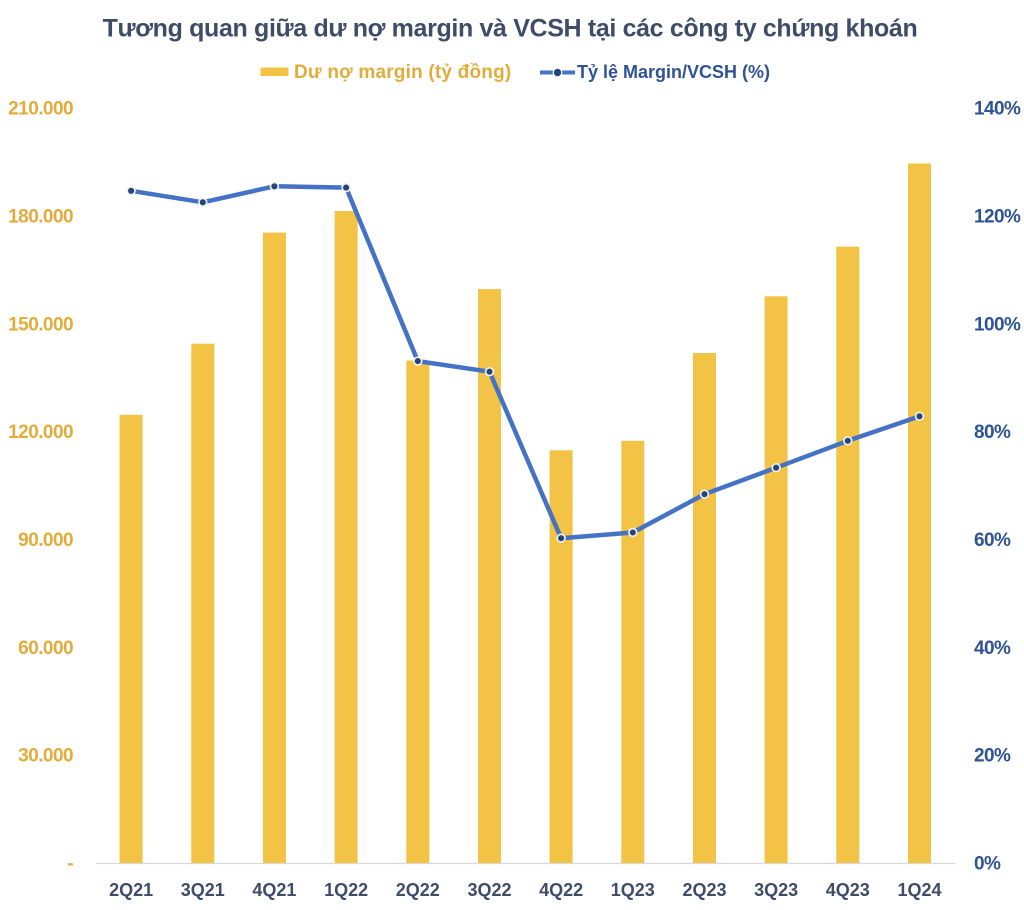 This screenshot has width=1024, height=910. Describe the element at coordinates (673, 72) in the screenshot. I see `svg-text: Tỷ lệ Margin/VCSH (%)` at that location.